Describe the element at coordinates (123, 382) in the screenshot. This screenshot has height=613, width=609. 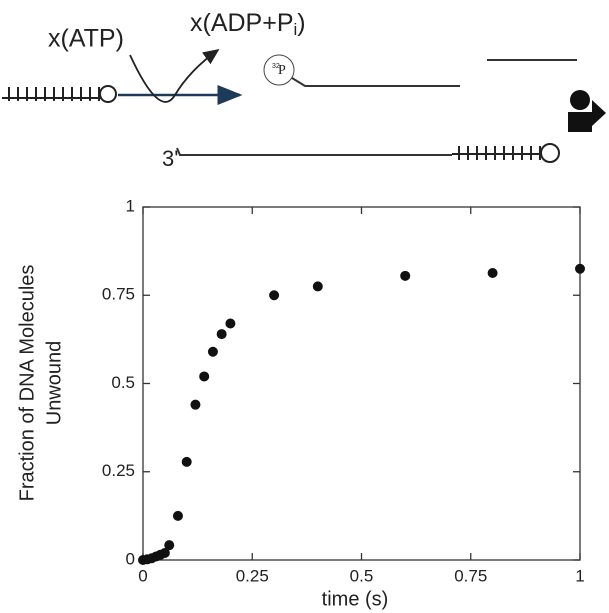
I see `y-tick-label: 0.5` at that location.